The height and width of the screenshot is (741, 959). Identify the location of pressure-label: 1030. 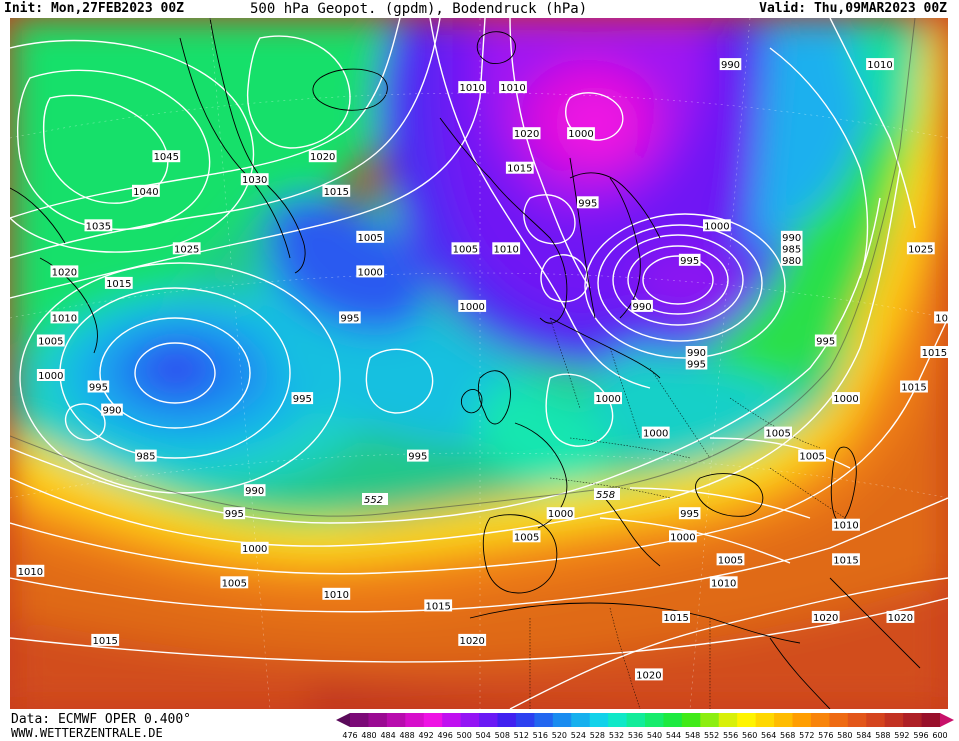
(254, 180).